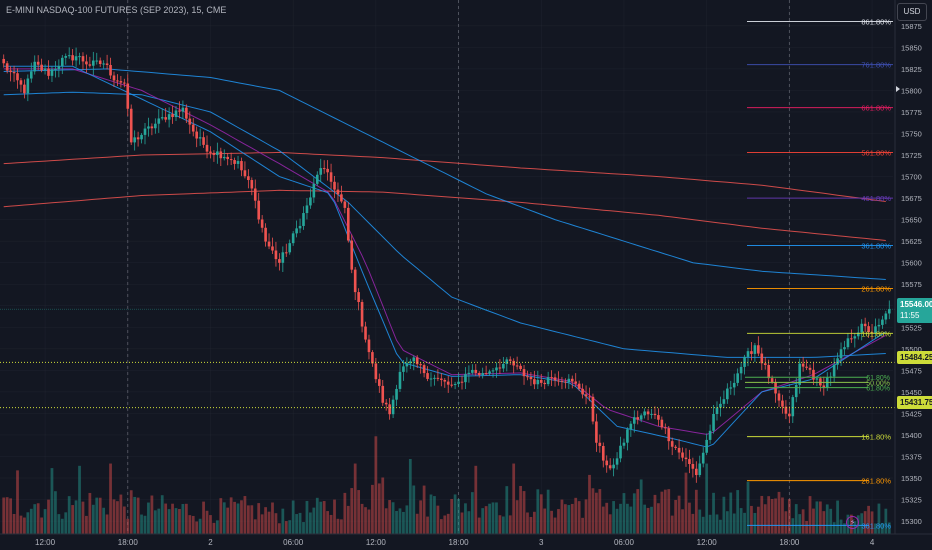 The image size is (932, 550). Describe the element at coordinates (912, 12) in the screenshot. I see `currency-button: USD` at that location.